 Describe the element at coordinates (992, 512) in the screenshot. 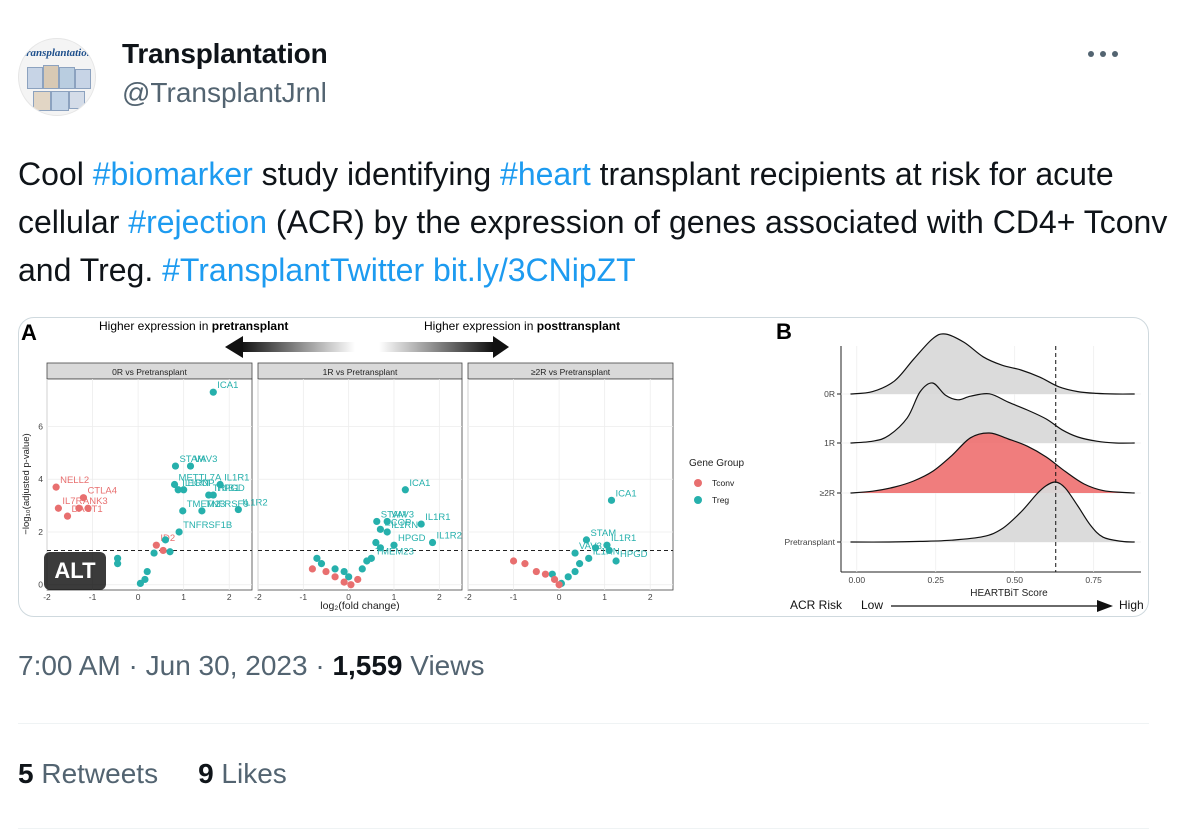

I see `density-ridge-fill` at that location.